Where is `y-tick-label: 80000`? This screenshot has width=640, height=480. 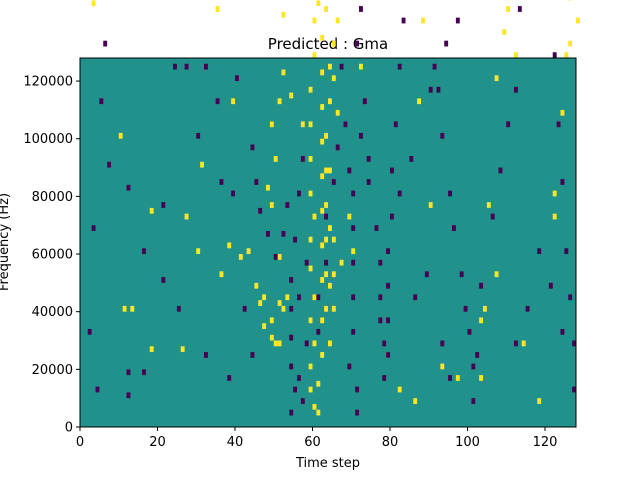 y-tick-label: 80000 is located at coordinates (52, 197).